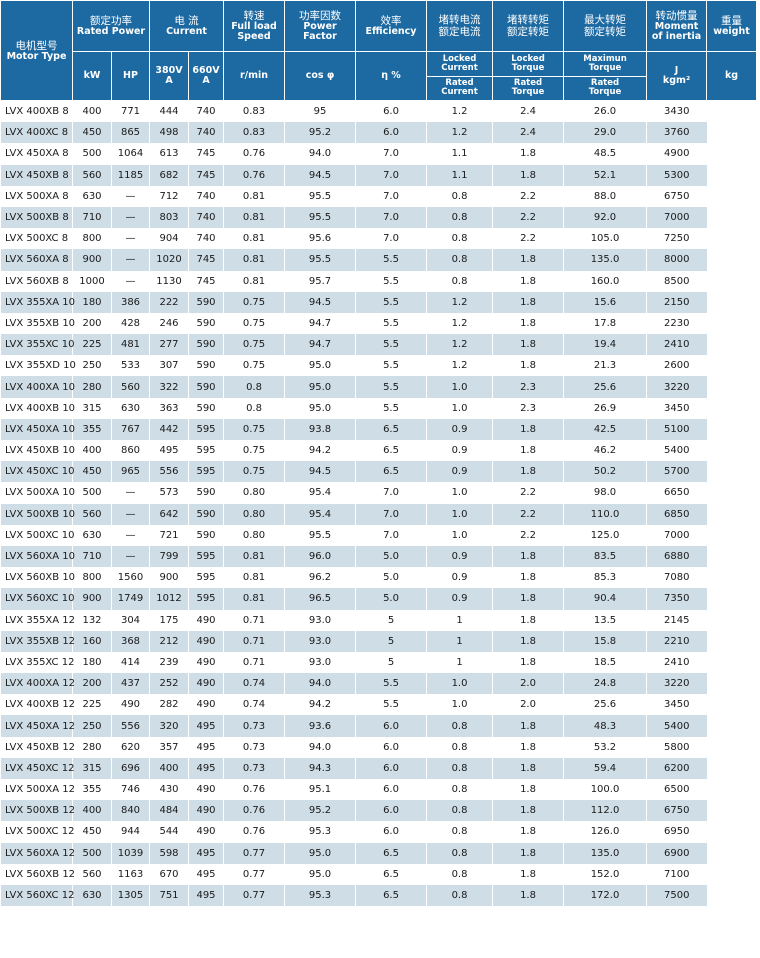  I want to click on cell-max-torque-ratio: 2.3, so click(528, 408).